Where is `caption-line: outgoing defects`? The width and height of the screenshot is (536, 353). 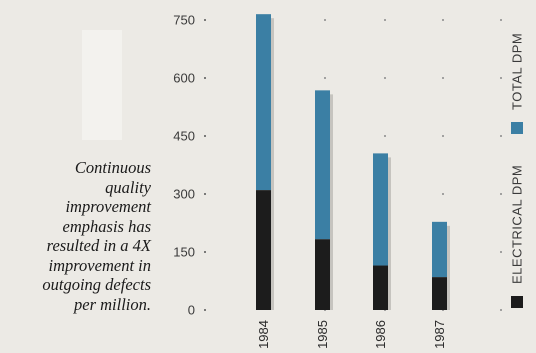
caption-line: outgoing defects is located at coordinates (96, 284).